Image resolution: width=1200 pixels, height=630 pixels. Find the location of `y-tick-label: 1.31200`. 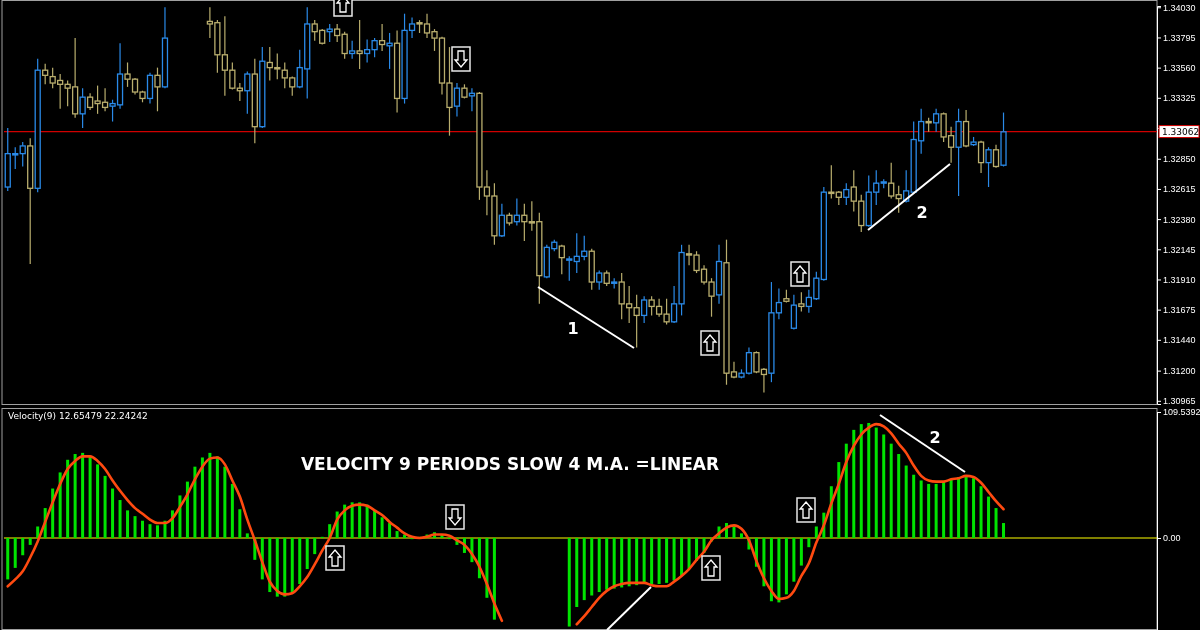

y-tick-label: 1.31200 is located at coordinates (1179, 371).